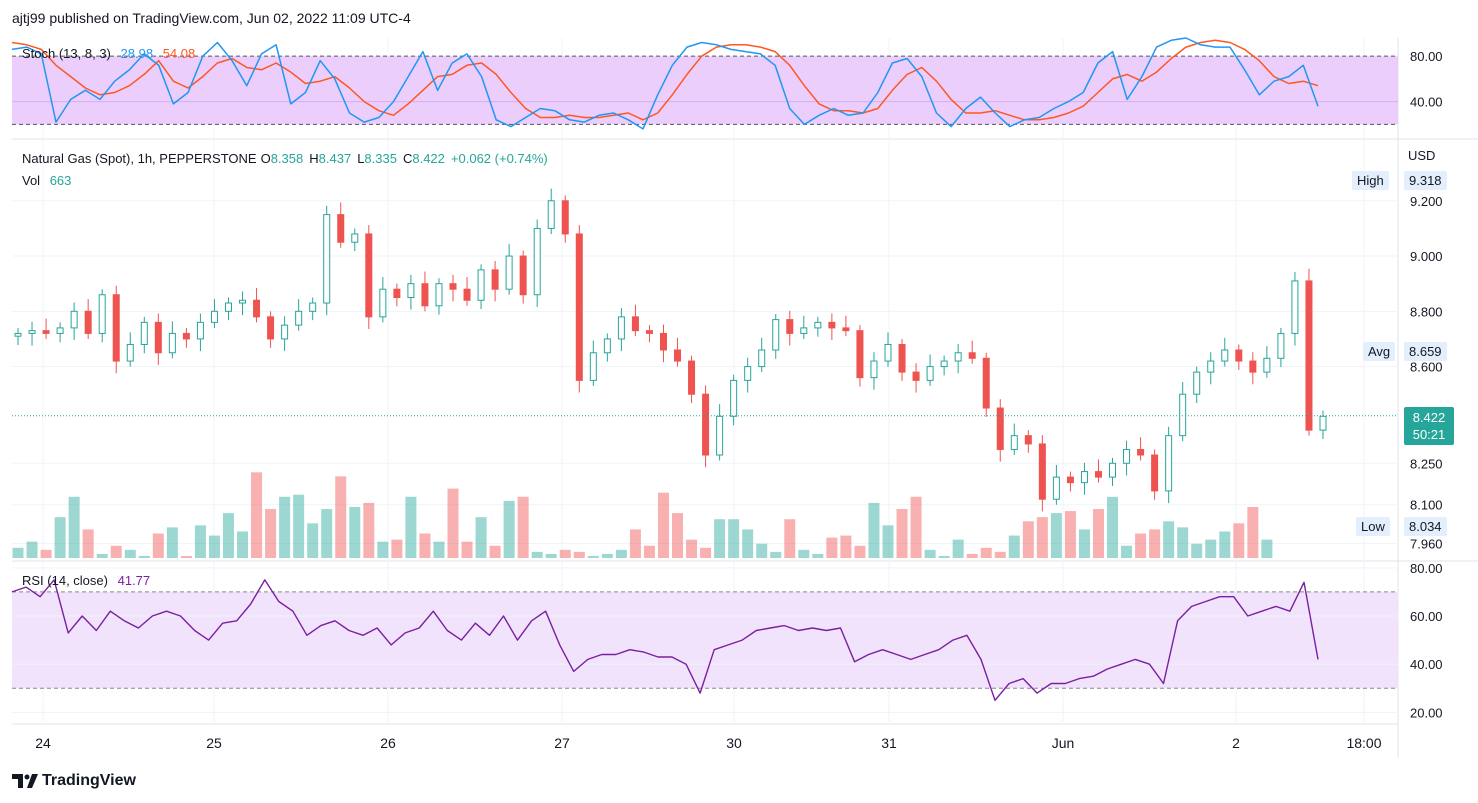 This screenshot has width=1478, height=803. Describe the element at coordinates (1425, 351) in the screenshot. I see `avg-tag-value: 8.659` at that location.